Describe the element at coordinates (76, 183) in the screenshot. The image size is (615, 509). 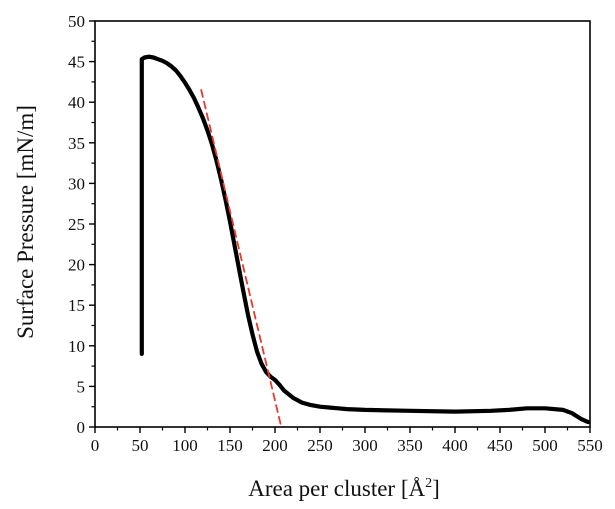
I see `y-tick-label: 30` at that location.